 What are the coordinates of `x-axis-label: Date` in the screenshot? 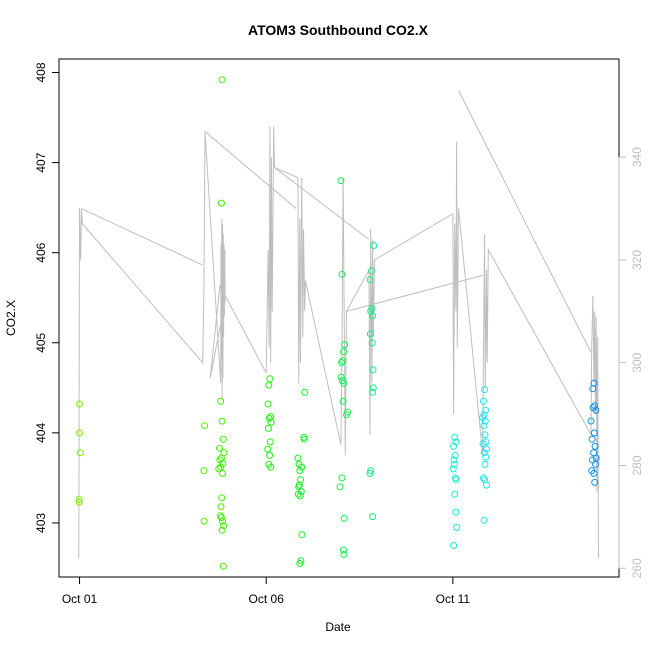 It's located at (338, 627).